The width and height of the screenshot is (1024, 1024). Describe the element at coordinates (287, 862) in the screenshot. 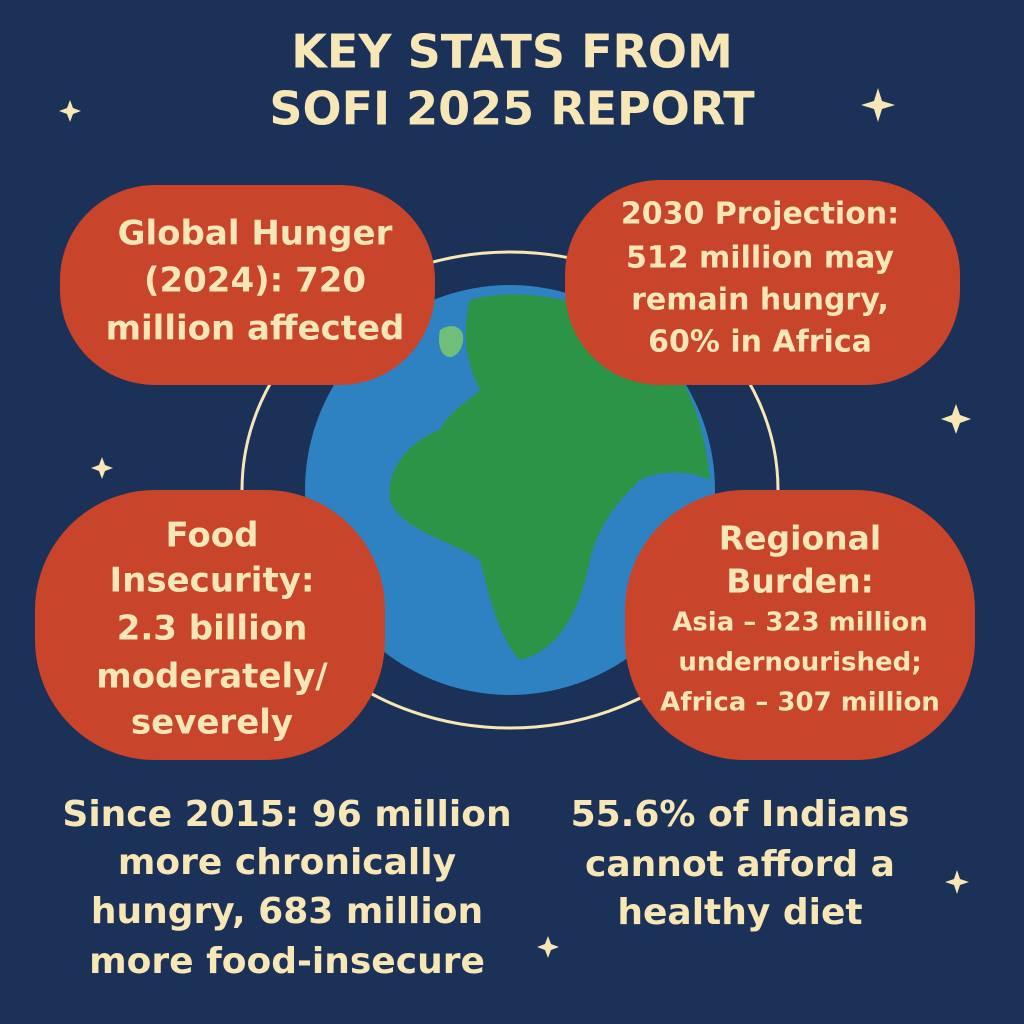

I see `note-line: more chronically` at that location.